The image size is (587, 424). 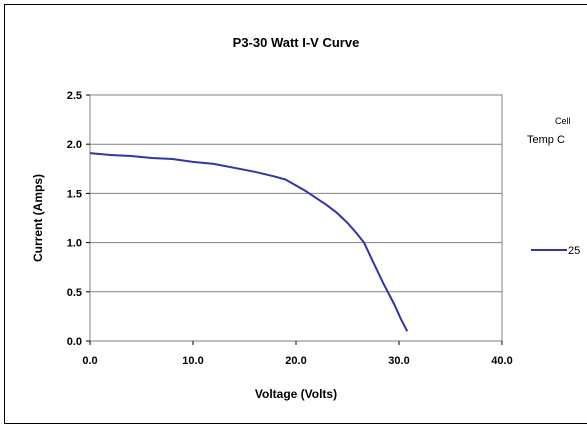 I want to click on legend-title-line2: Temp C, so click(x=546, y=140).